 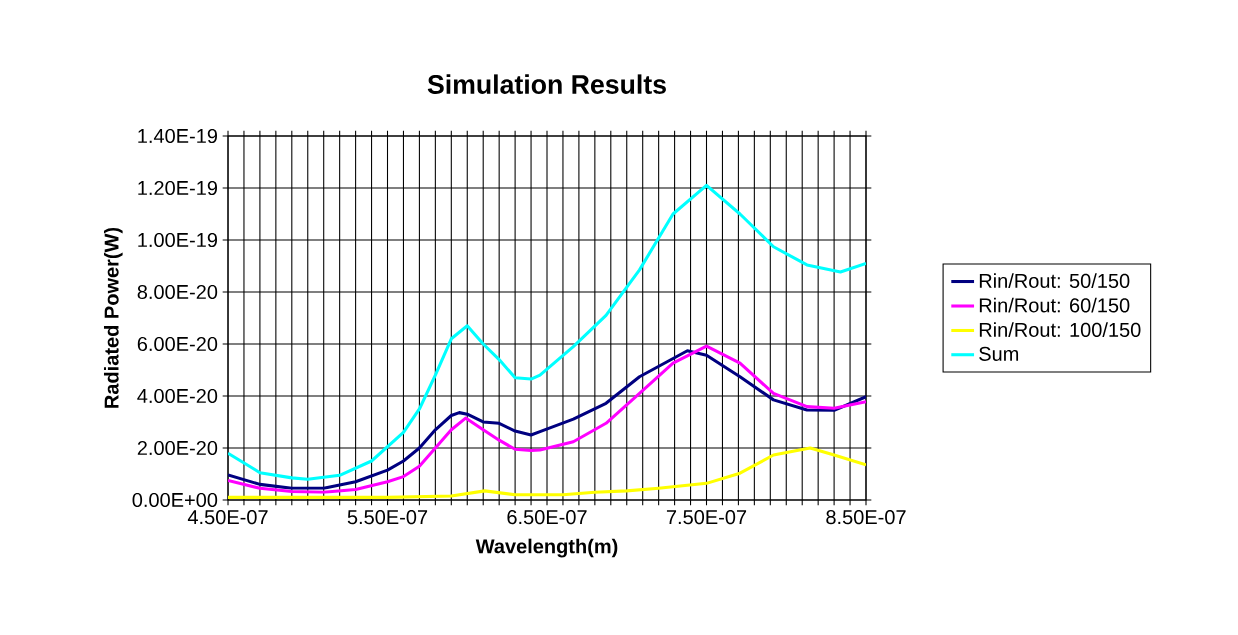 What do you see at coordinates (177, 448) in the screenshot?
I see `y-tick-label: 2.00E-20` at bounding box center [177, 448].